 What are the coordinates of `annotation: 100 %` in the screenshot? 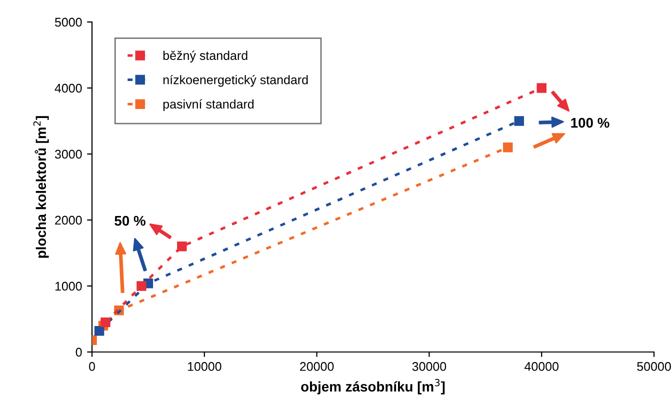 It's located at (590, 123).